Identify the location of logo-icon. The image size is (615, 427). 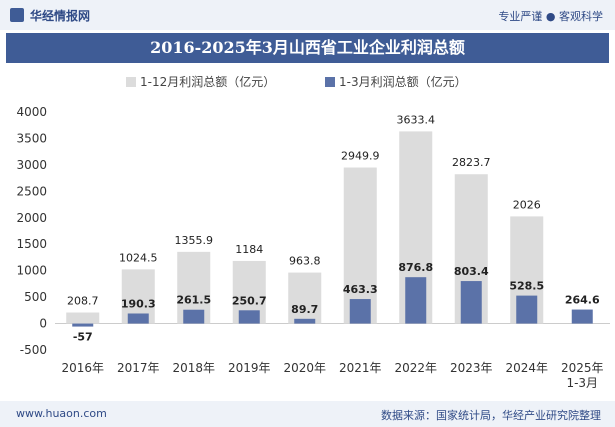
(17, 15).